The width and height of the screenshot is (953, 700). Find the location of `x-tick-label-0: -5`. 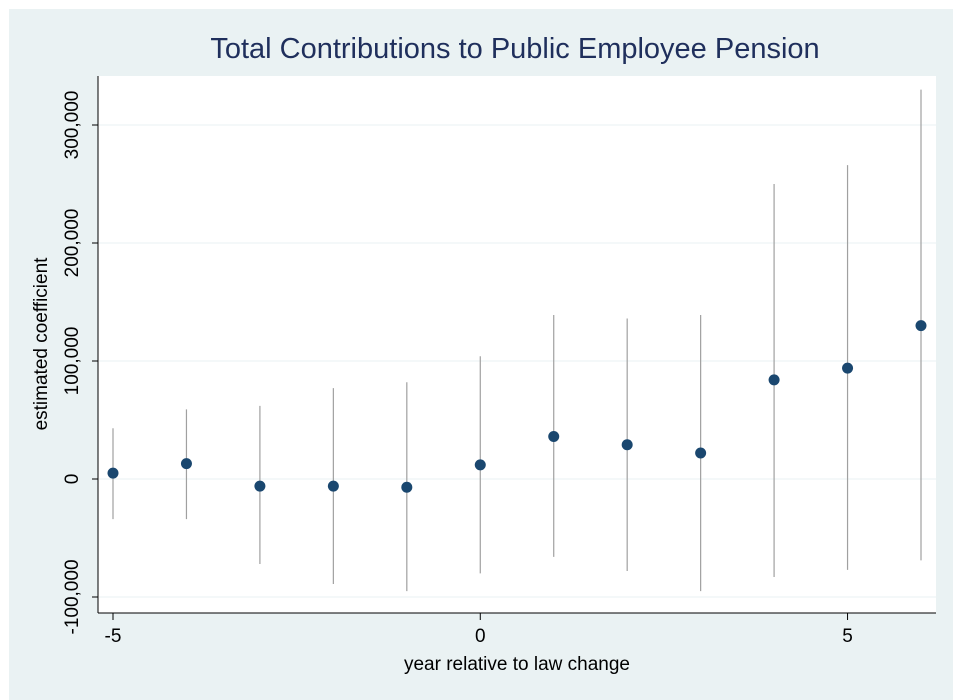

x-tick-label-0: -5 is located at coordinates (113, 636).